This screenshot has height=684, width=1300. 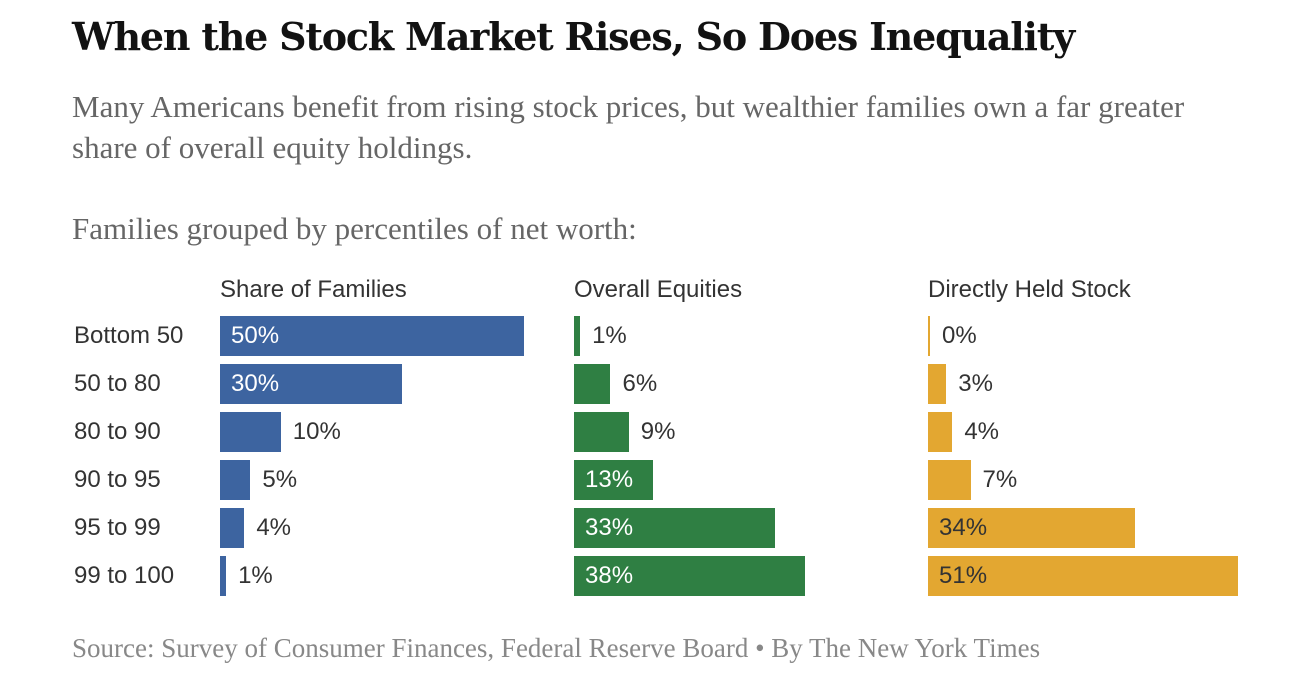 What do you see at coordinates (117, 479) in the screenshot?
I see `row-label: 90 to 95` at bounding box center [117, 479].